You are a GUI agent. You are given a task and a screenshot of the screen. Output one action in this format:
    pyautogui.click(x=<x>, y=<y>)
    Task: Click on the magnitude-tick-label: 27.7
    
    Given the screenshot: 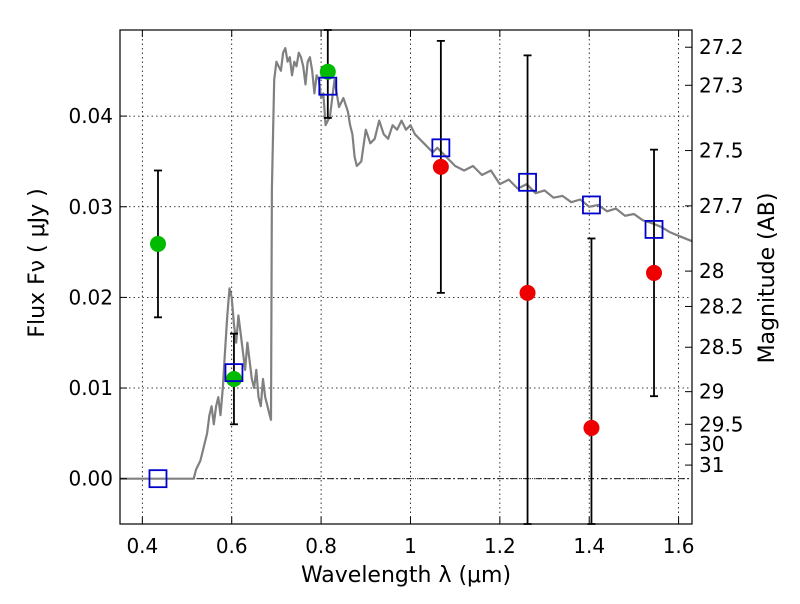 What is the action you would take?
    pyautogui.click(x=721, y=206)
    